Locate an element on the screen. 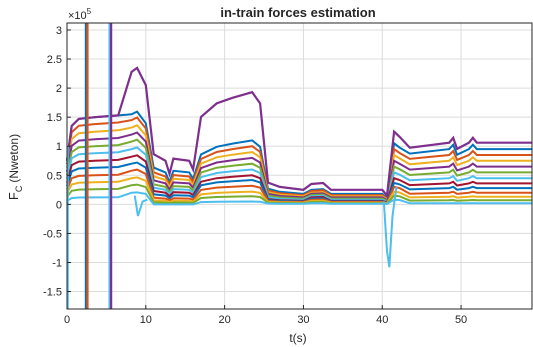 The image size is (533, 347). chart-title: in-train forces estimation is located at coordinates (297, 12).